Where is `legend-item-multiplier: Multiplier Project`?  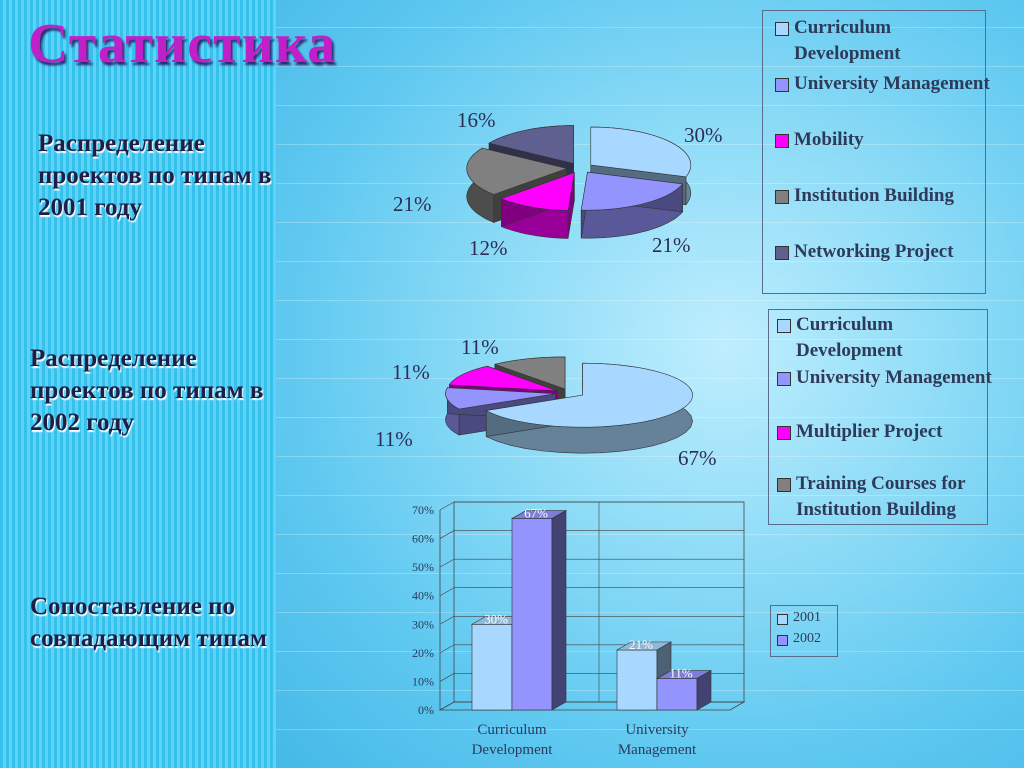
legend-item-multiplier: Multiplier Project is located at coordinates (869, 431).